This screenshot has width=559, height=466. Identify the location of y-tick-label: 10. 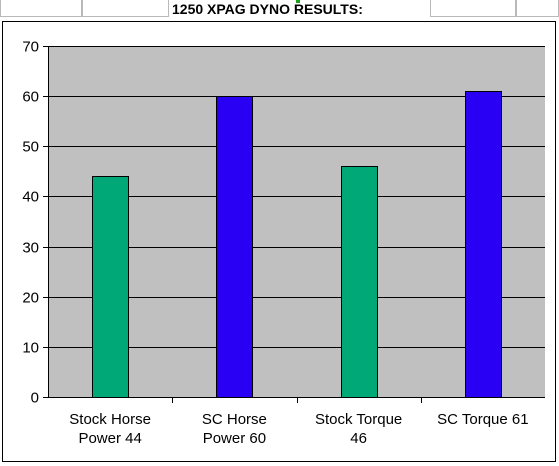
(30, 348).